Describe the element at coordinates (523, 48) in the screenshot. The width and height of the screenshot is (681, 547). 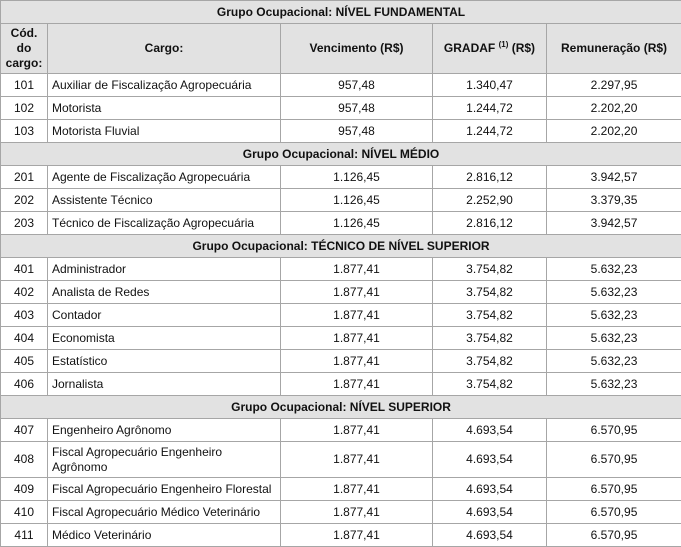
I see `gradaf-unit: (R$)` at that location.